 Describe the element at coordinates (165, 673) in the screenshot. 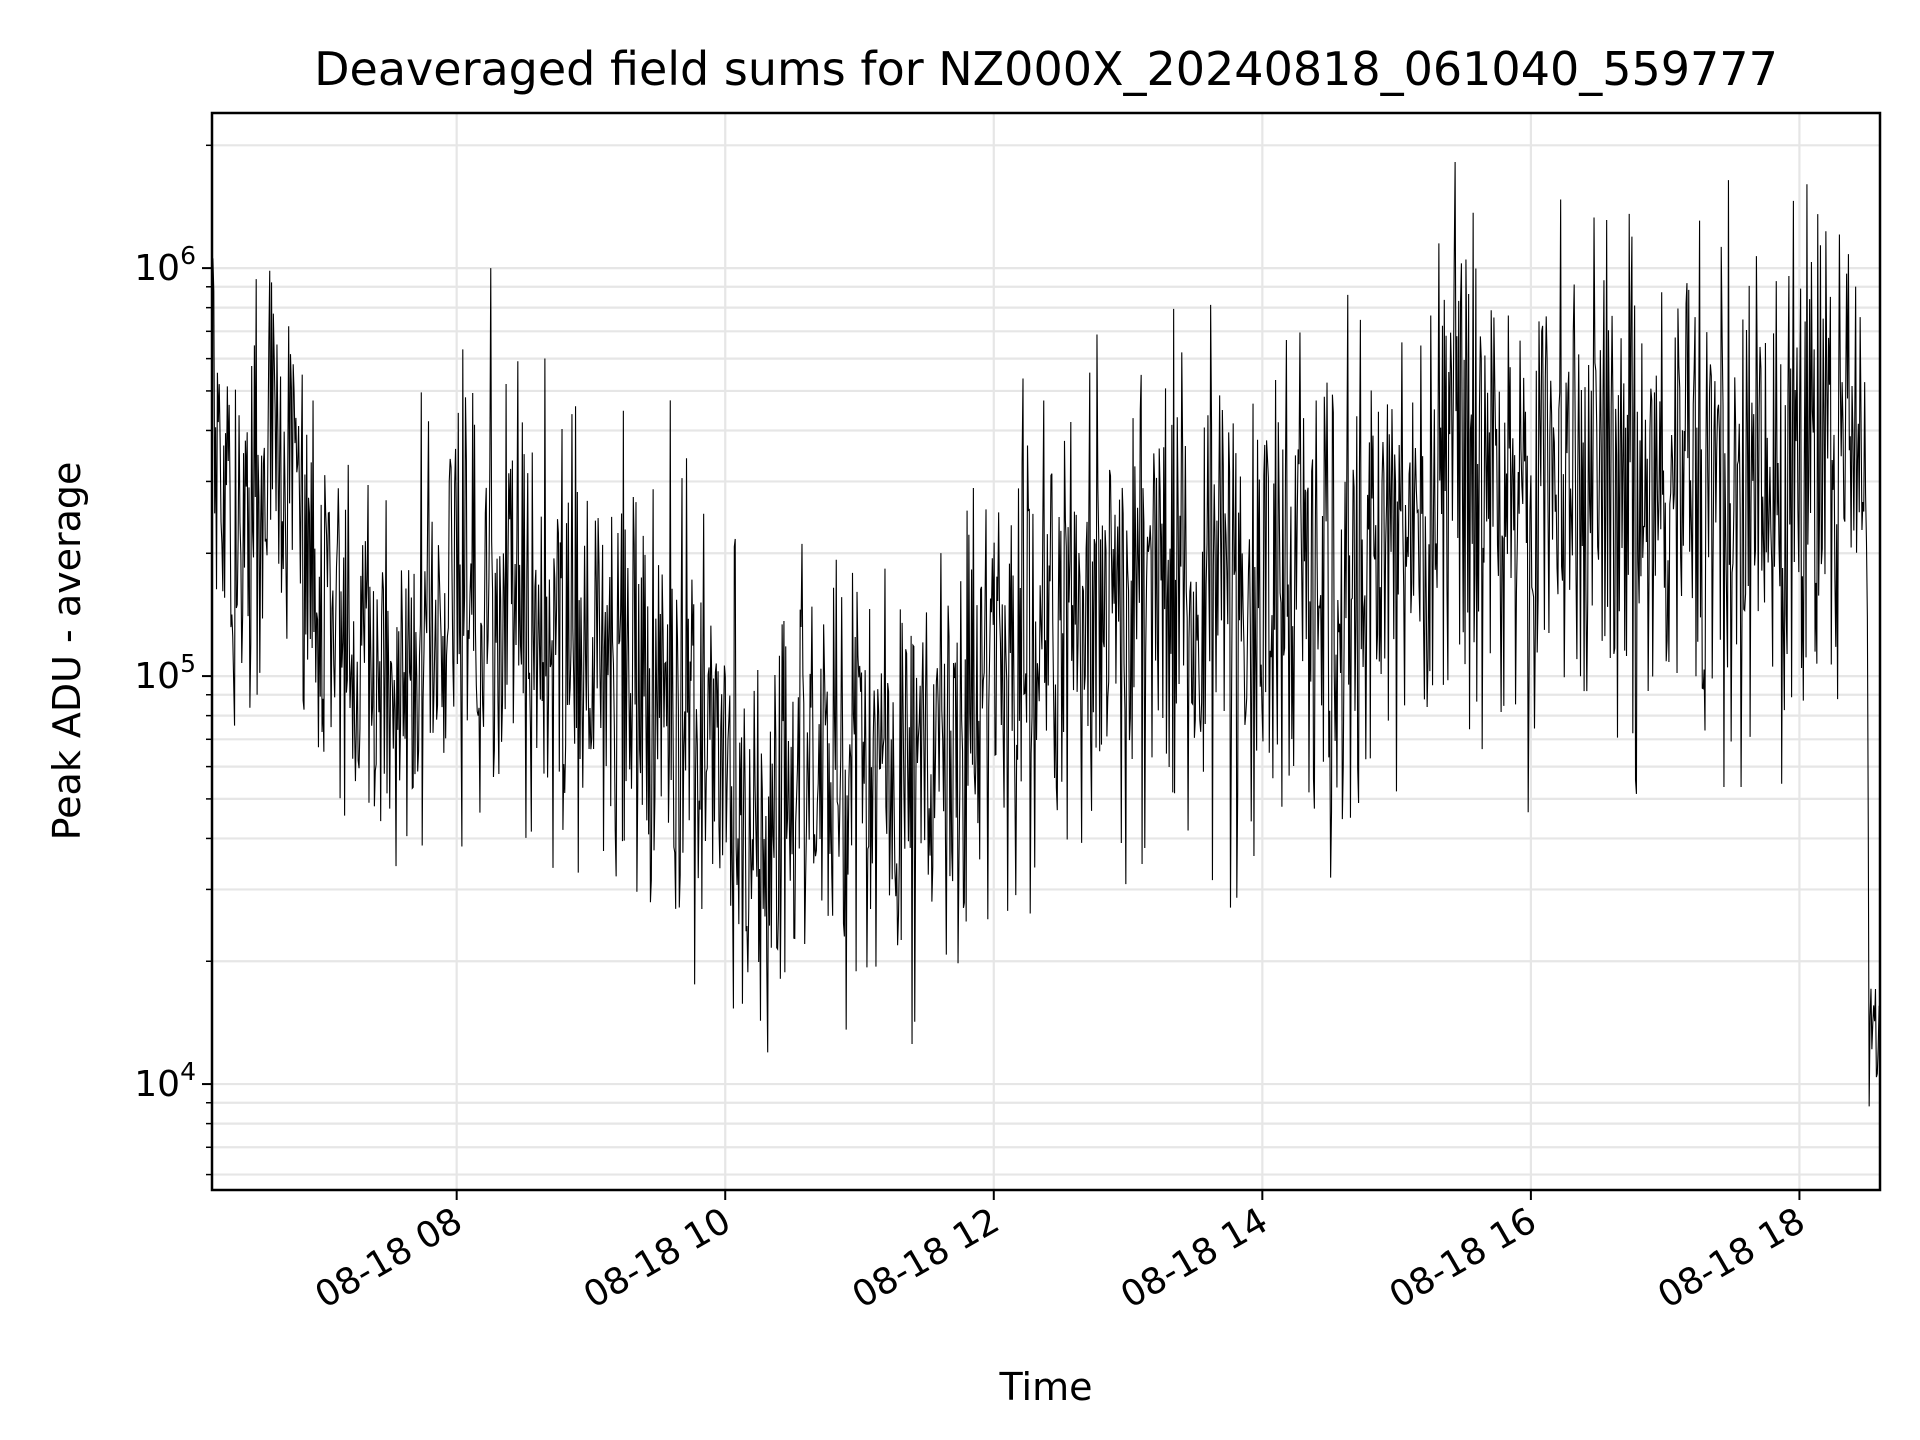

I see `y-tick-label: 10⁵` at that location.